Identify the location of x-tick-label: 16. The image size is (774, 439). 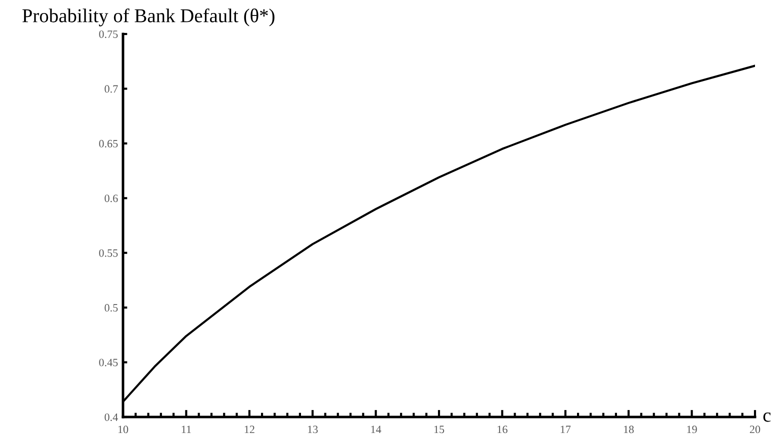
(503, 430).